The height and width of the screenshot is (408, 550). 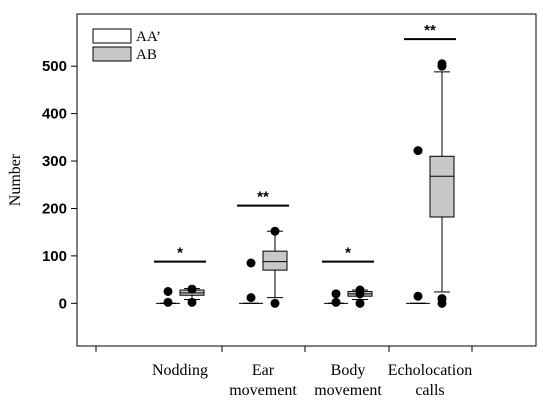 I want to click on category-label: Body, so click(x=348, y=370).